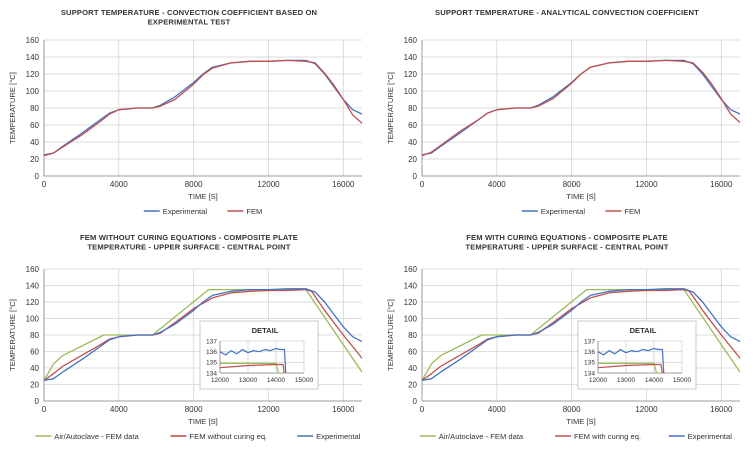 This screenshot has height=450, width=756. Describe the element at coordinates (248, 380) in the screenshot. I see `detail-x-tick-label: 13000` at that location.